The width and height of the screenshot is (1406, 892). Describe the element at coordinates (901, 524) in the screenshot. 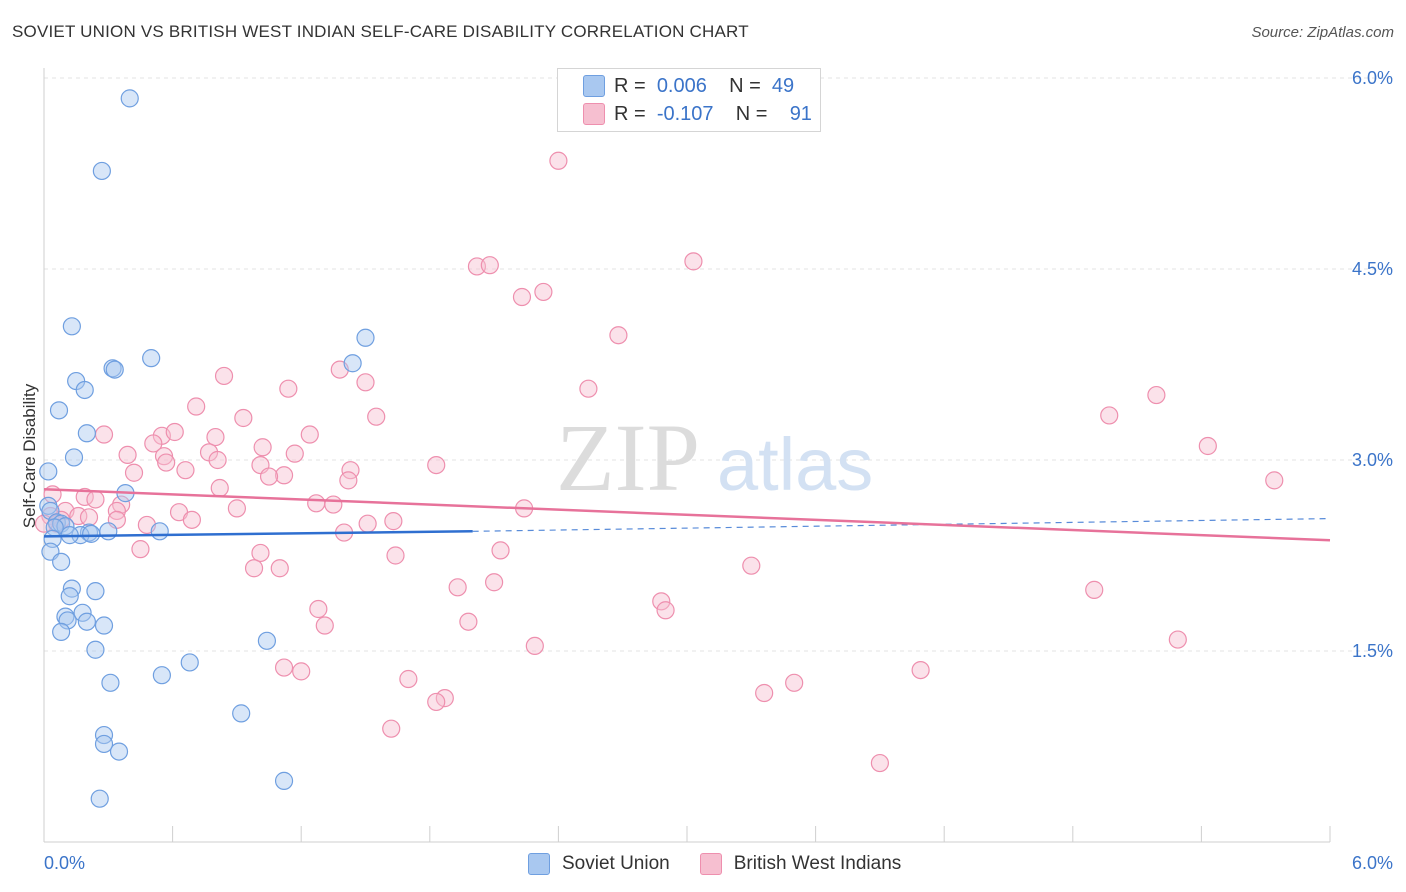

I see `trend-line-soviet-union-extension` at that location.